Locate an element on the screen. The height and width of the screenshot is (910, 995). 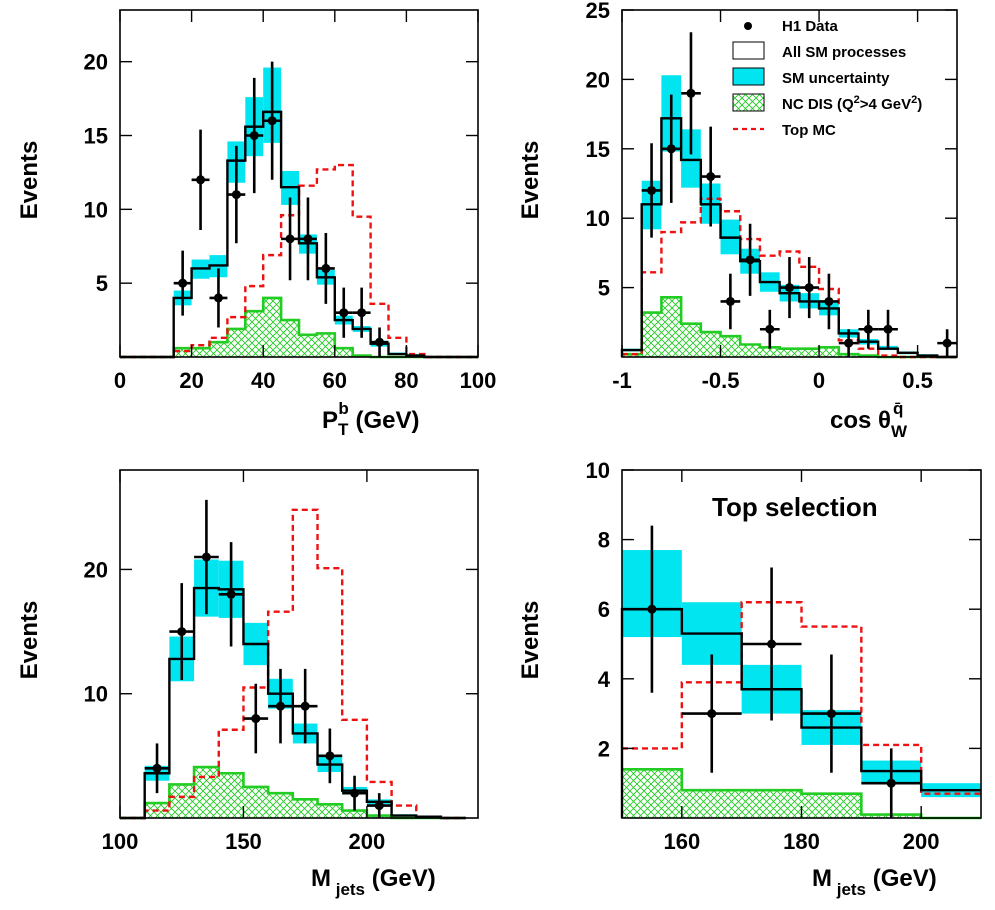
y-tick-label: 20 is located at coordinates (96, 62).